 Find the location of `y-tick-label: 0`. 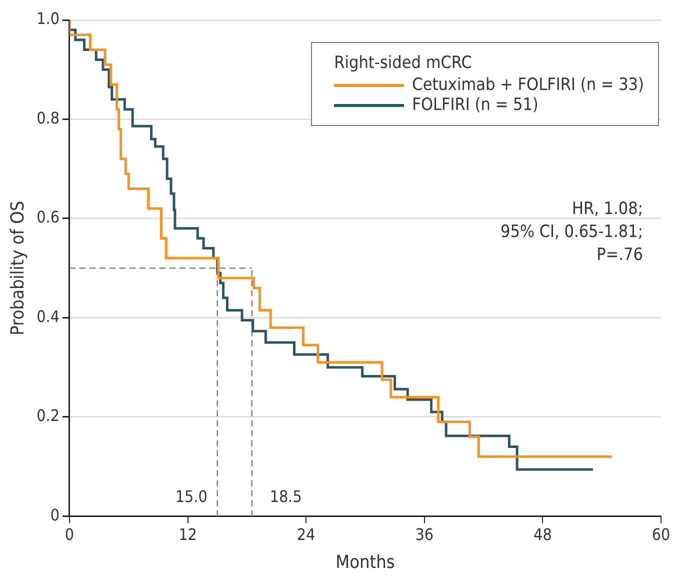

y-tick-label: 0 is located at coordinates (55, 514).